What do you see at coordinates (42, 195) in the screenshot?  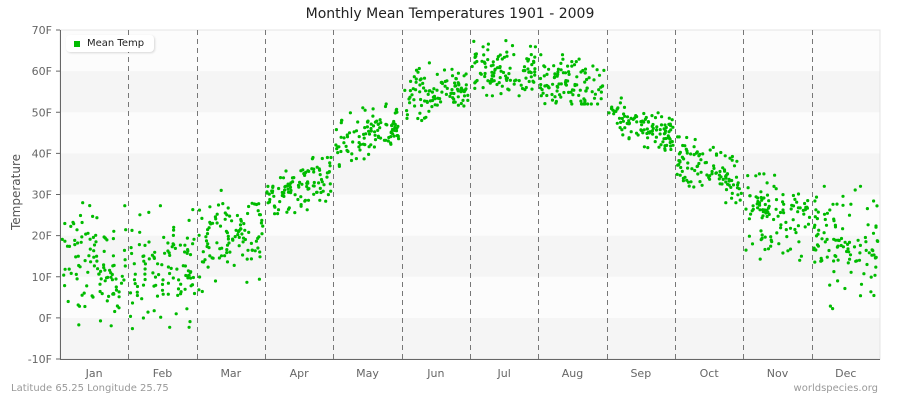 I see `y-tick-label: 30F` at bounding box center [42, 195].